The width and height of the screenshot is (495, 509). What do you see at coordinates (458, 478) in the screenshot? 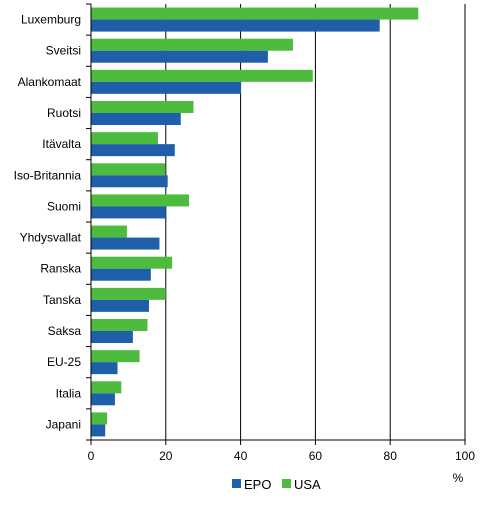
I see `x-axis-unit: %` at bounding box center [458, 478].